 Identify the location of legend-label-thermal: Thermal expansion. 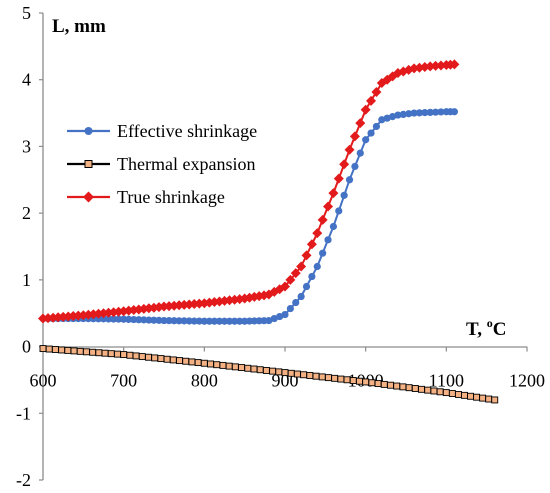
(186, 164).